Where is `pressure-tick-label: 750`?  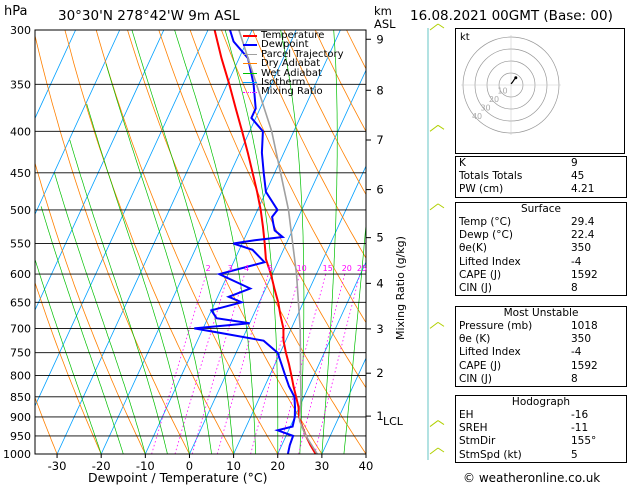
pressure-tick-label: 750 is located at coordinates (20, 353).